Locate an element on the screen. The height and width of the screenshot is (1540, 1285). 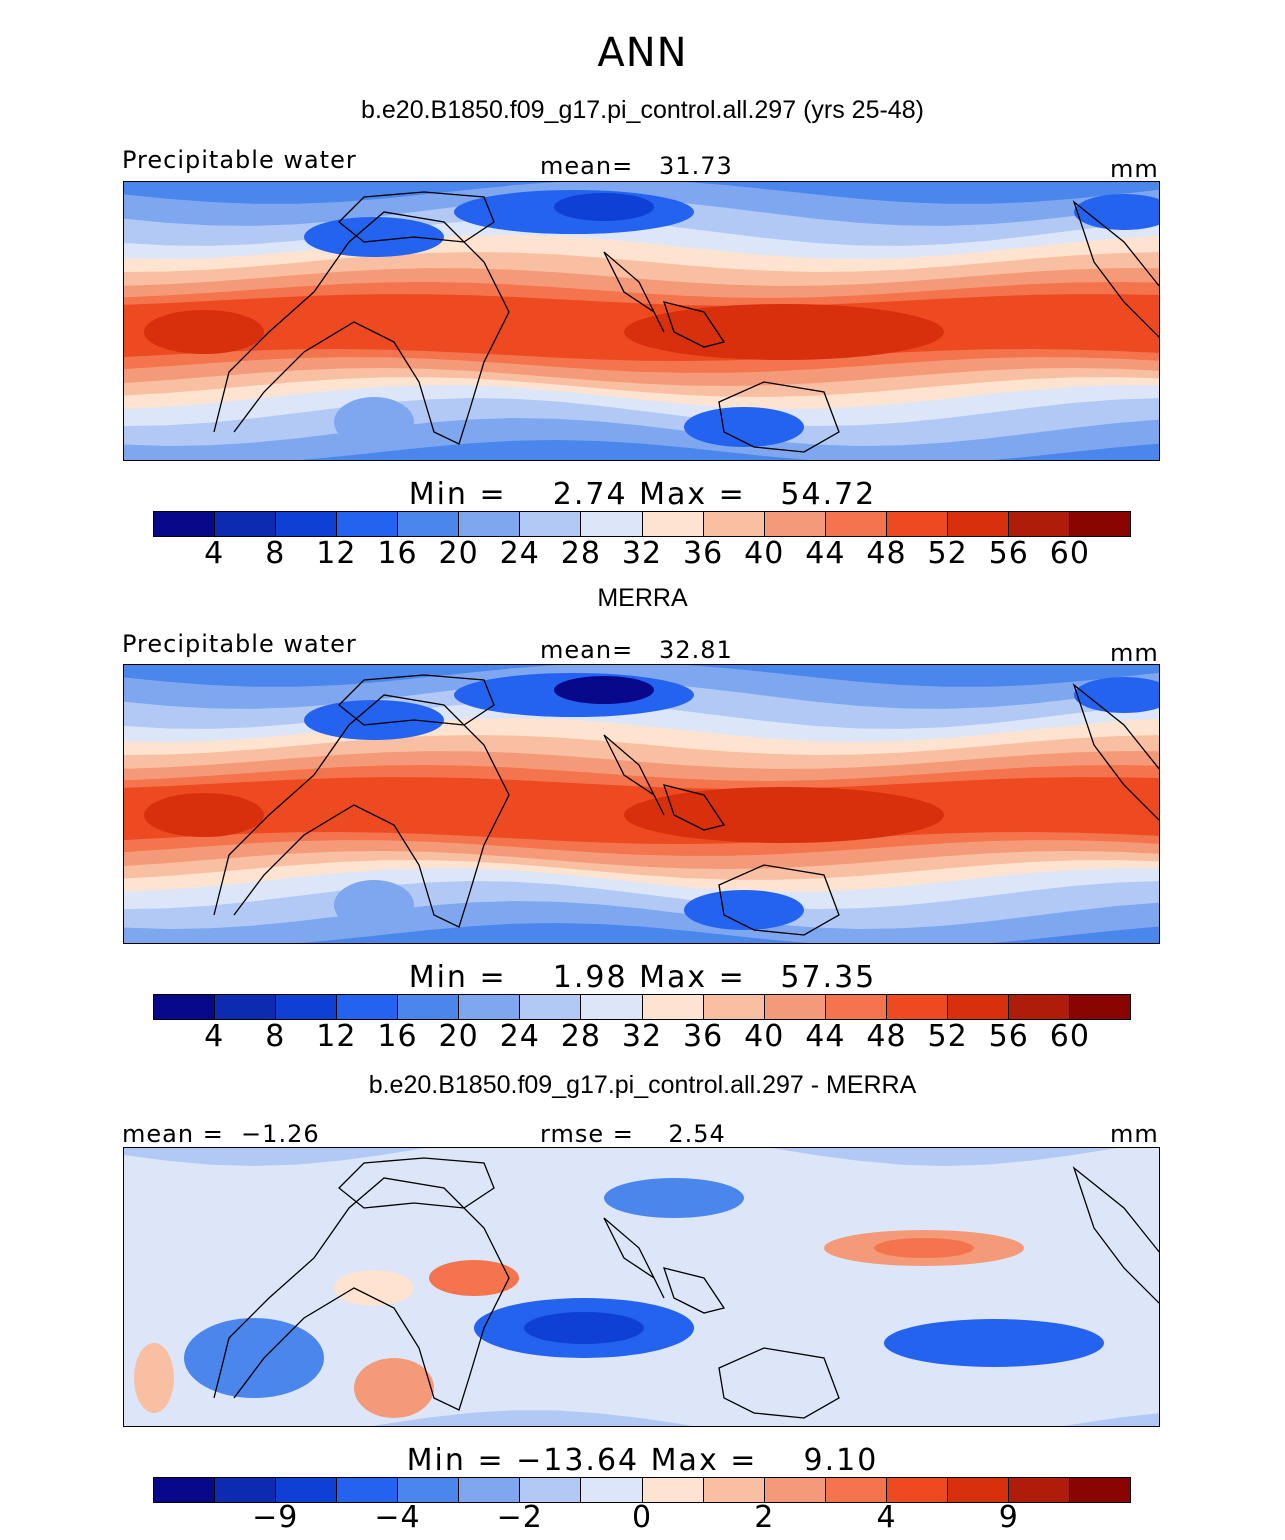
colorbar-tick-label: 40 is located at coordinates (764, 553).